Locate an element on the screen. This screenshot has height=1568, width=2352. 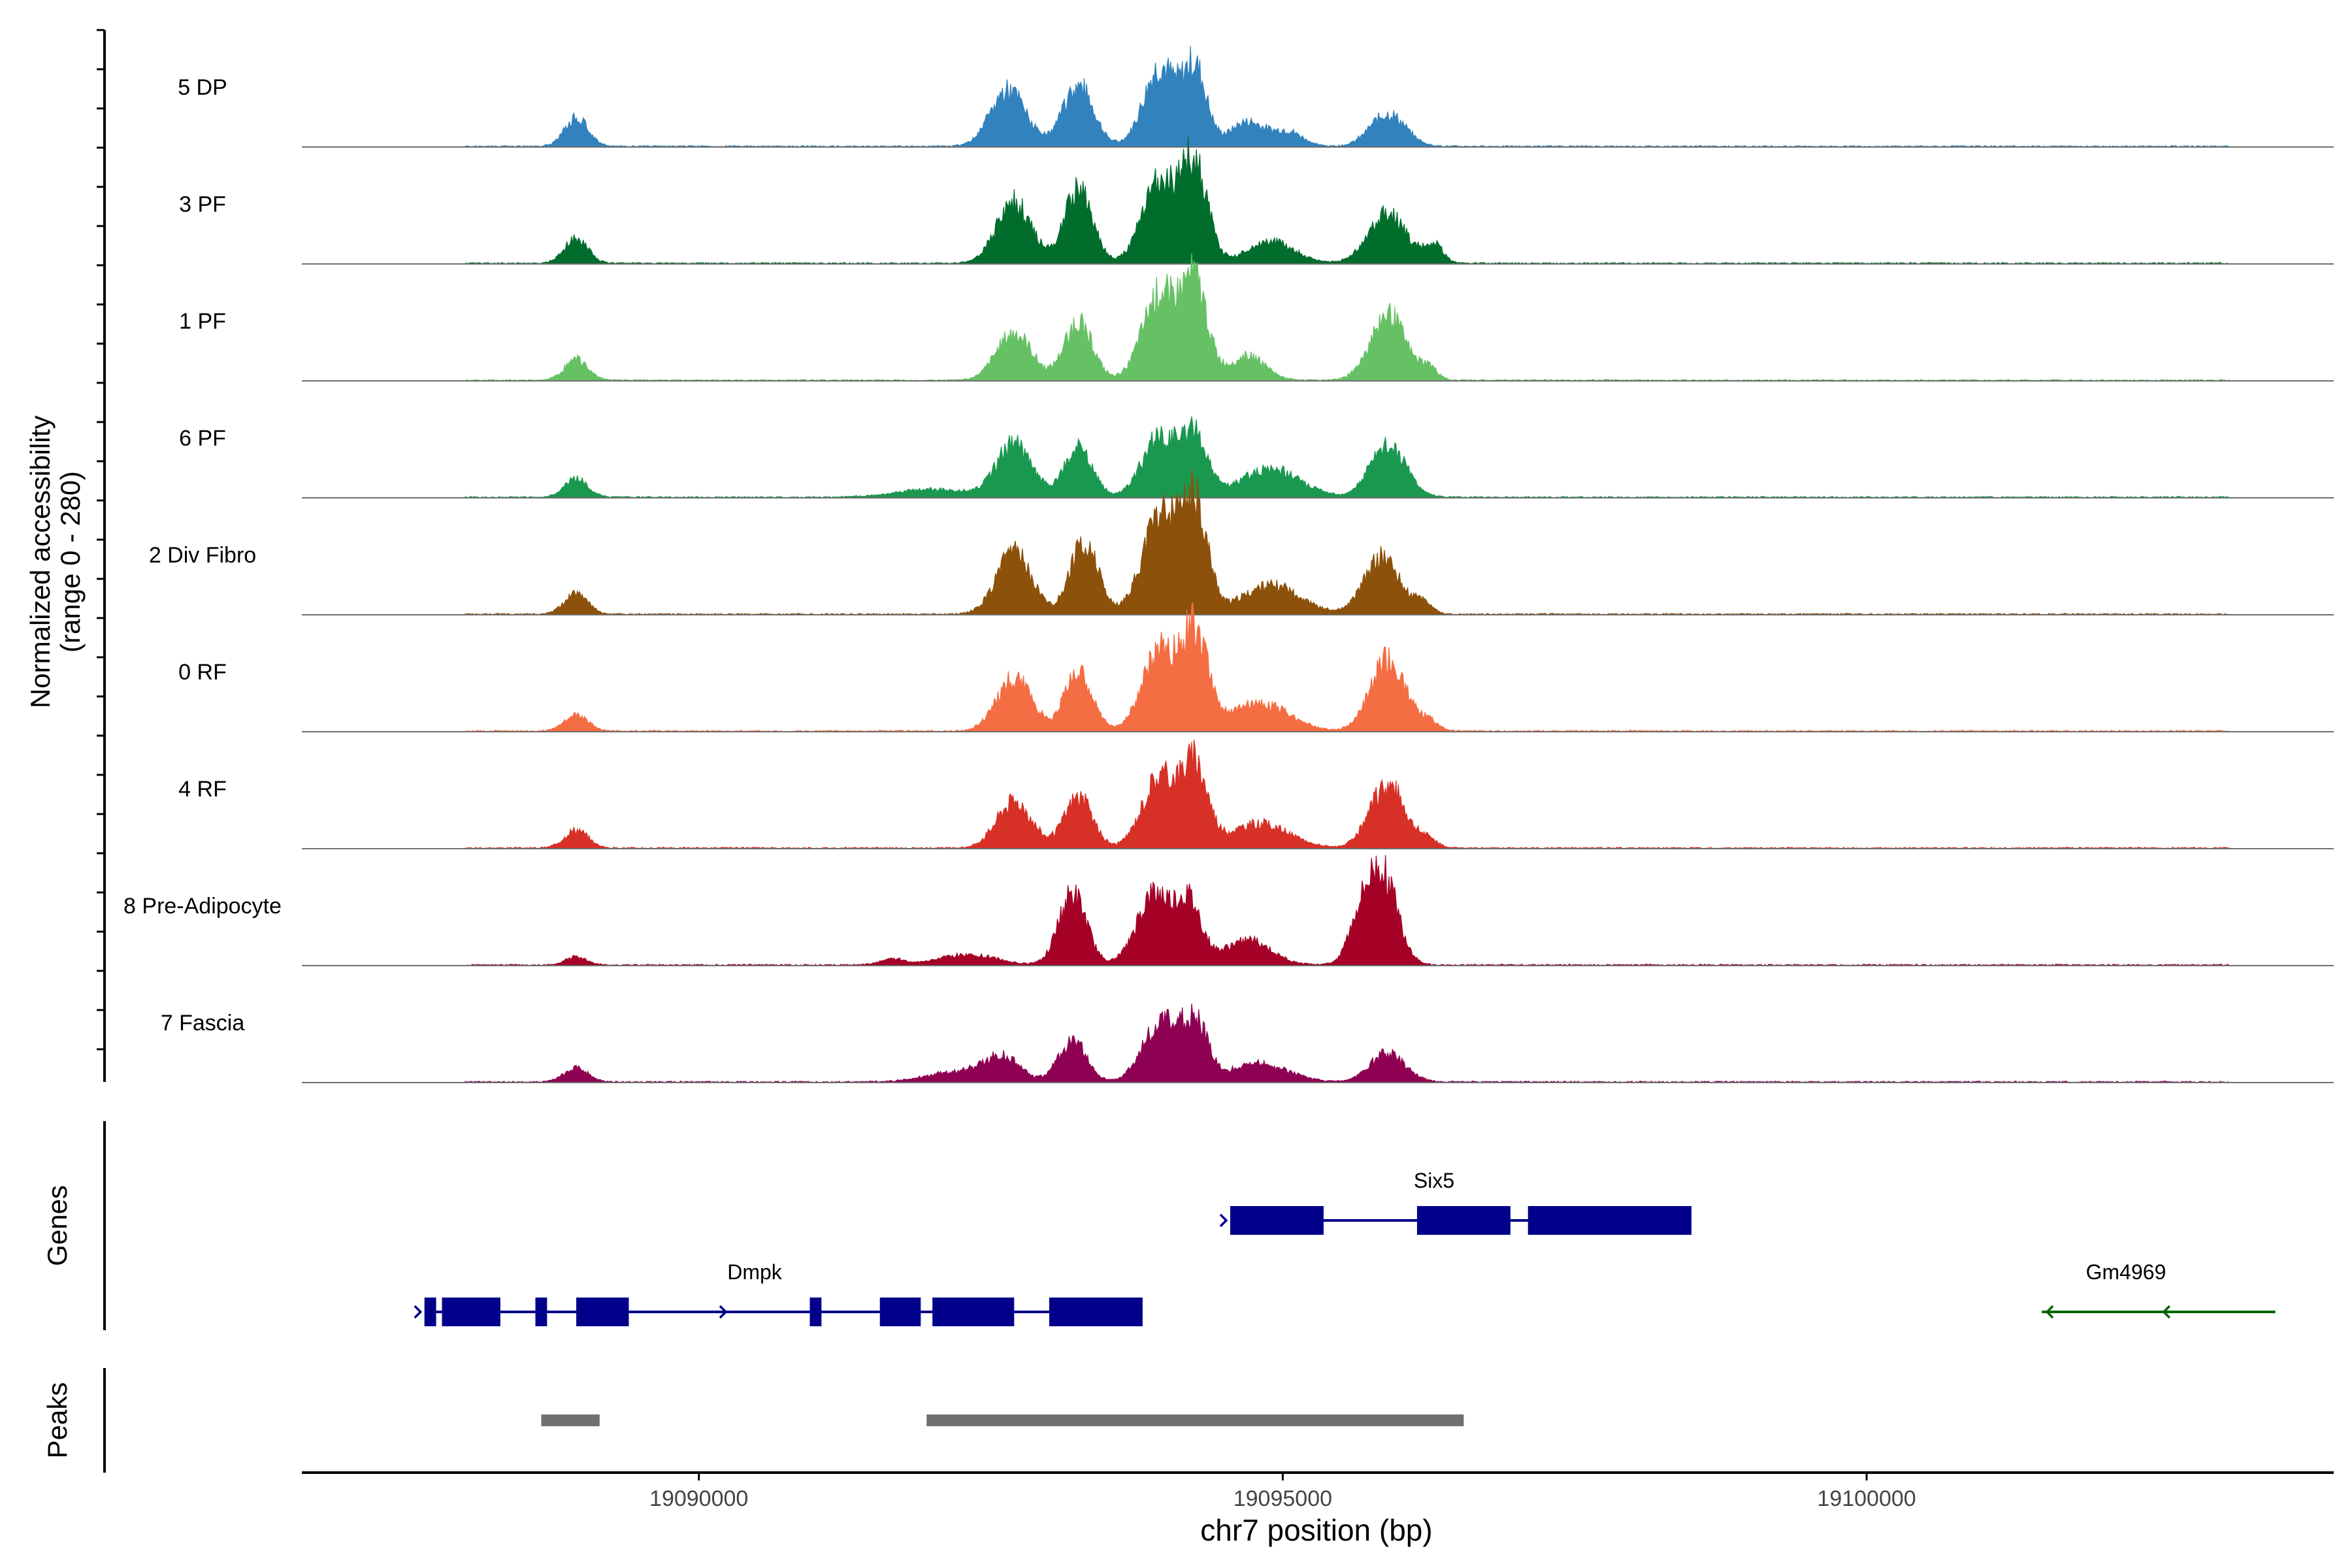
x-tick-label: 19090000 is located at coordinates (698, 1498).